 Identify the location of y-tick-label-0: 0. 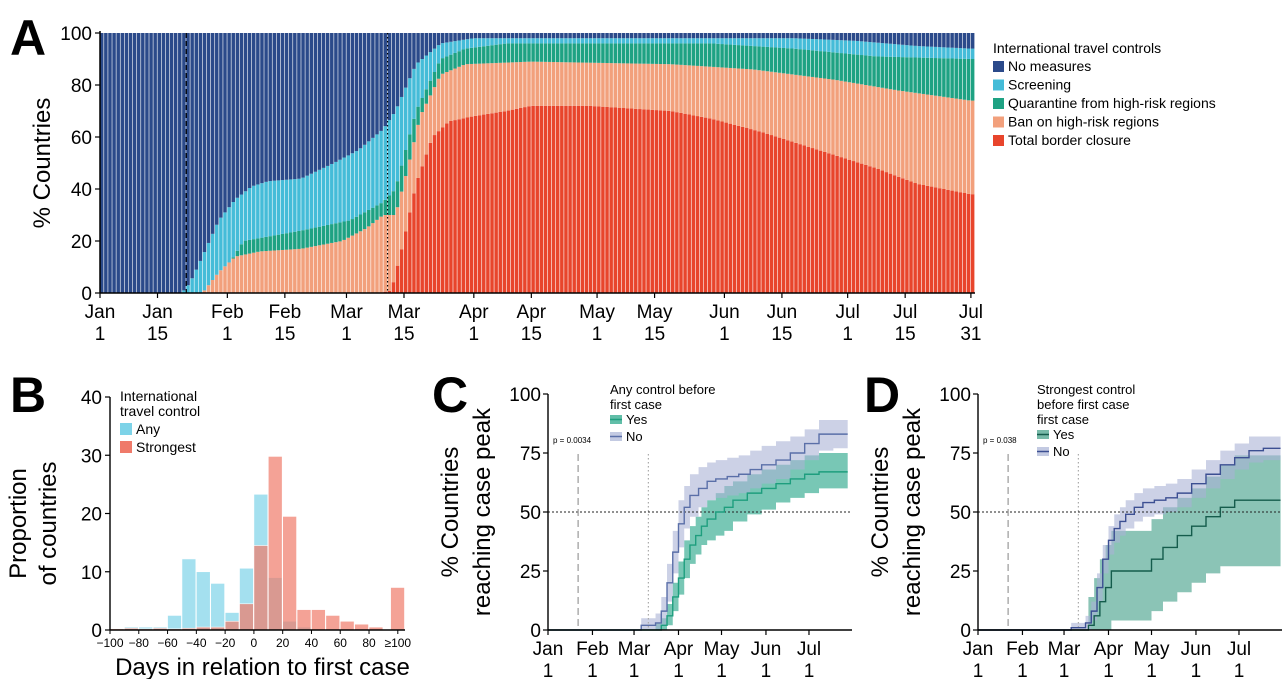
(535, 631).